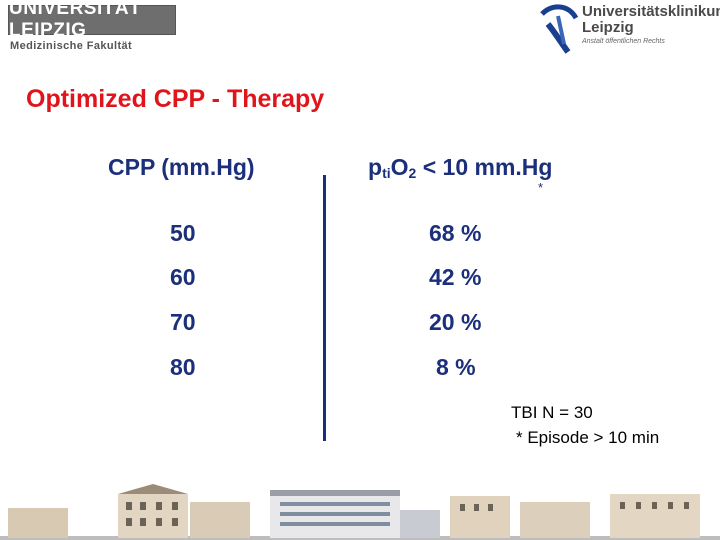 The image size is (720, 540). Describe the element at coordinates (552, 412) in the screenshot. I see `note-sample-size: TBI N = 30` at that location.